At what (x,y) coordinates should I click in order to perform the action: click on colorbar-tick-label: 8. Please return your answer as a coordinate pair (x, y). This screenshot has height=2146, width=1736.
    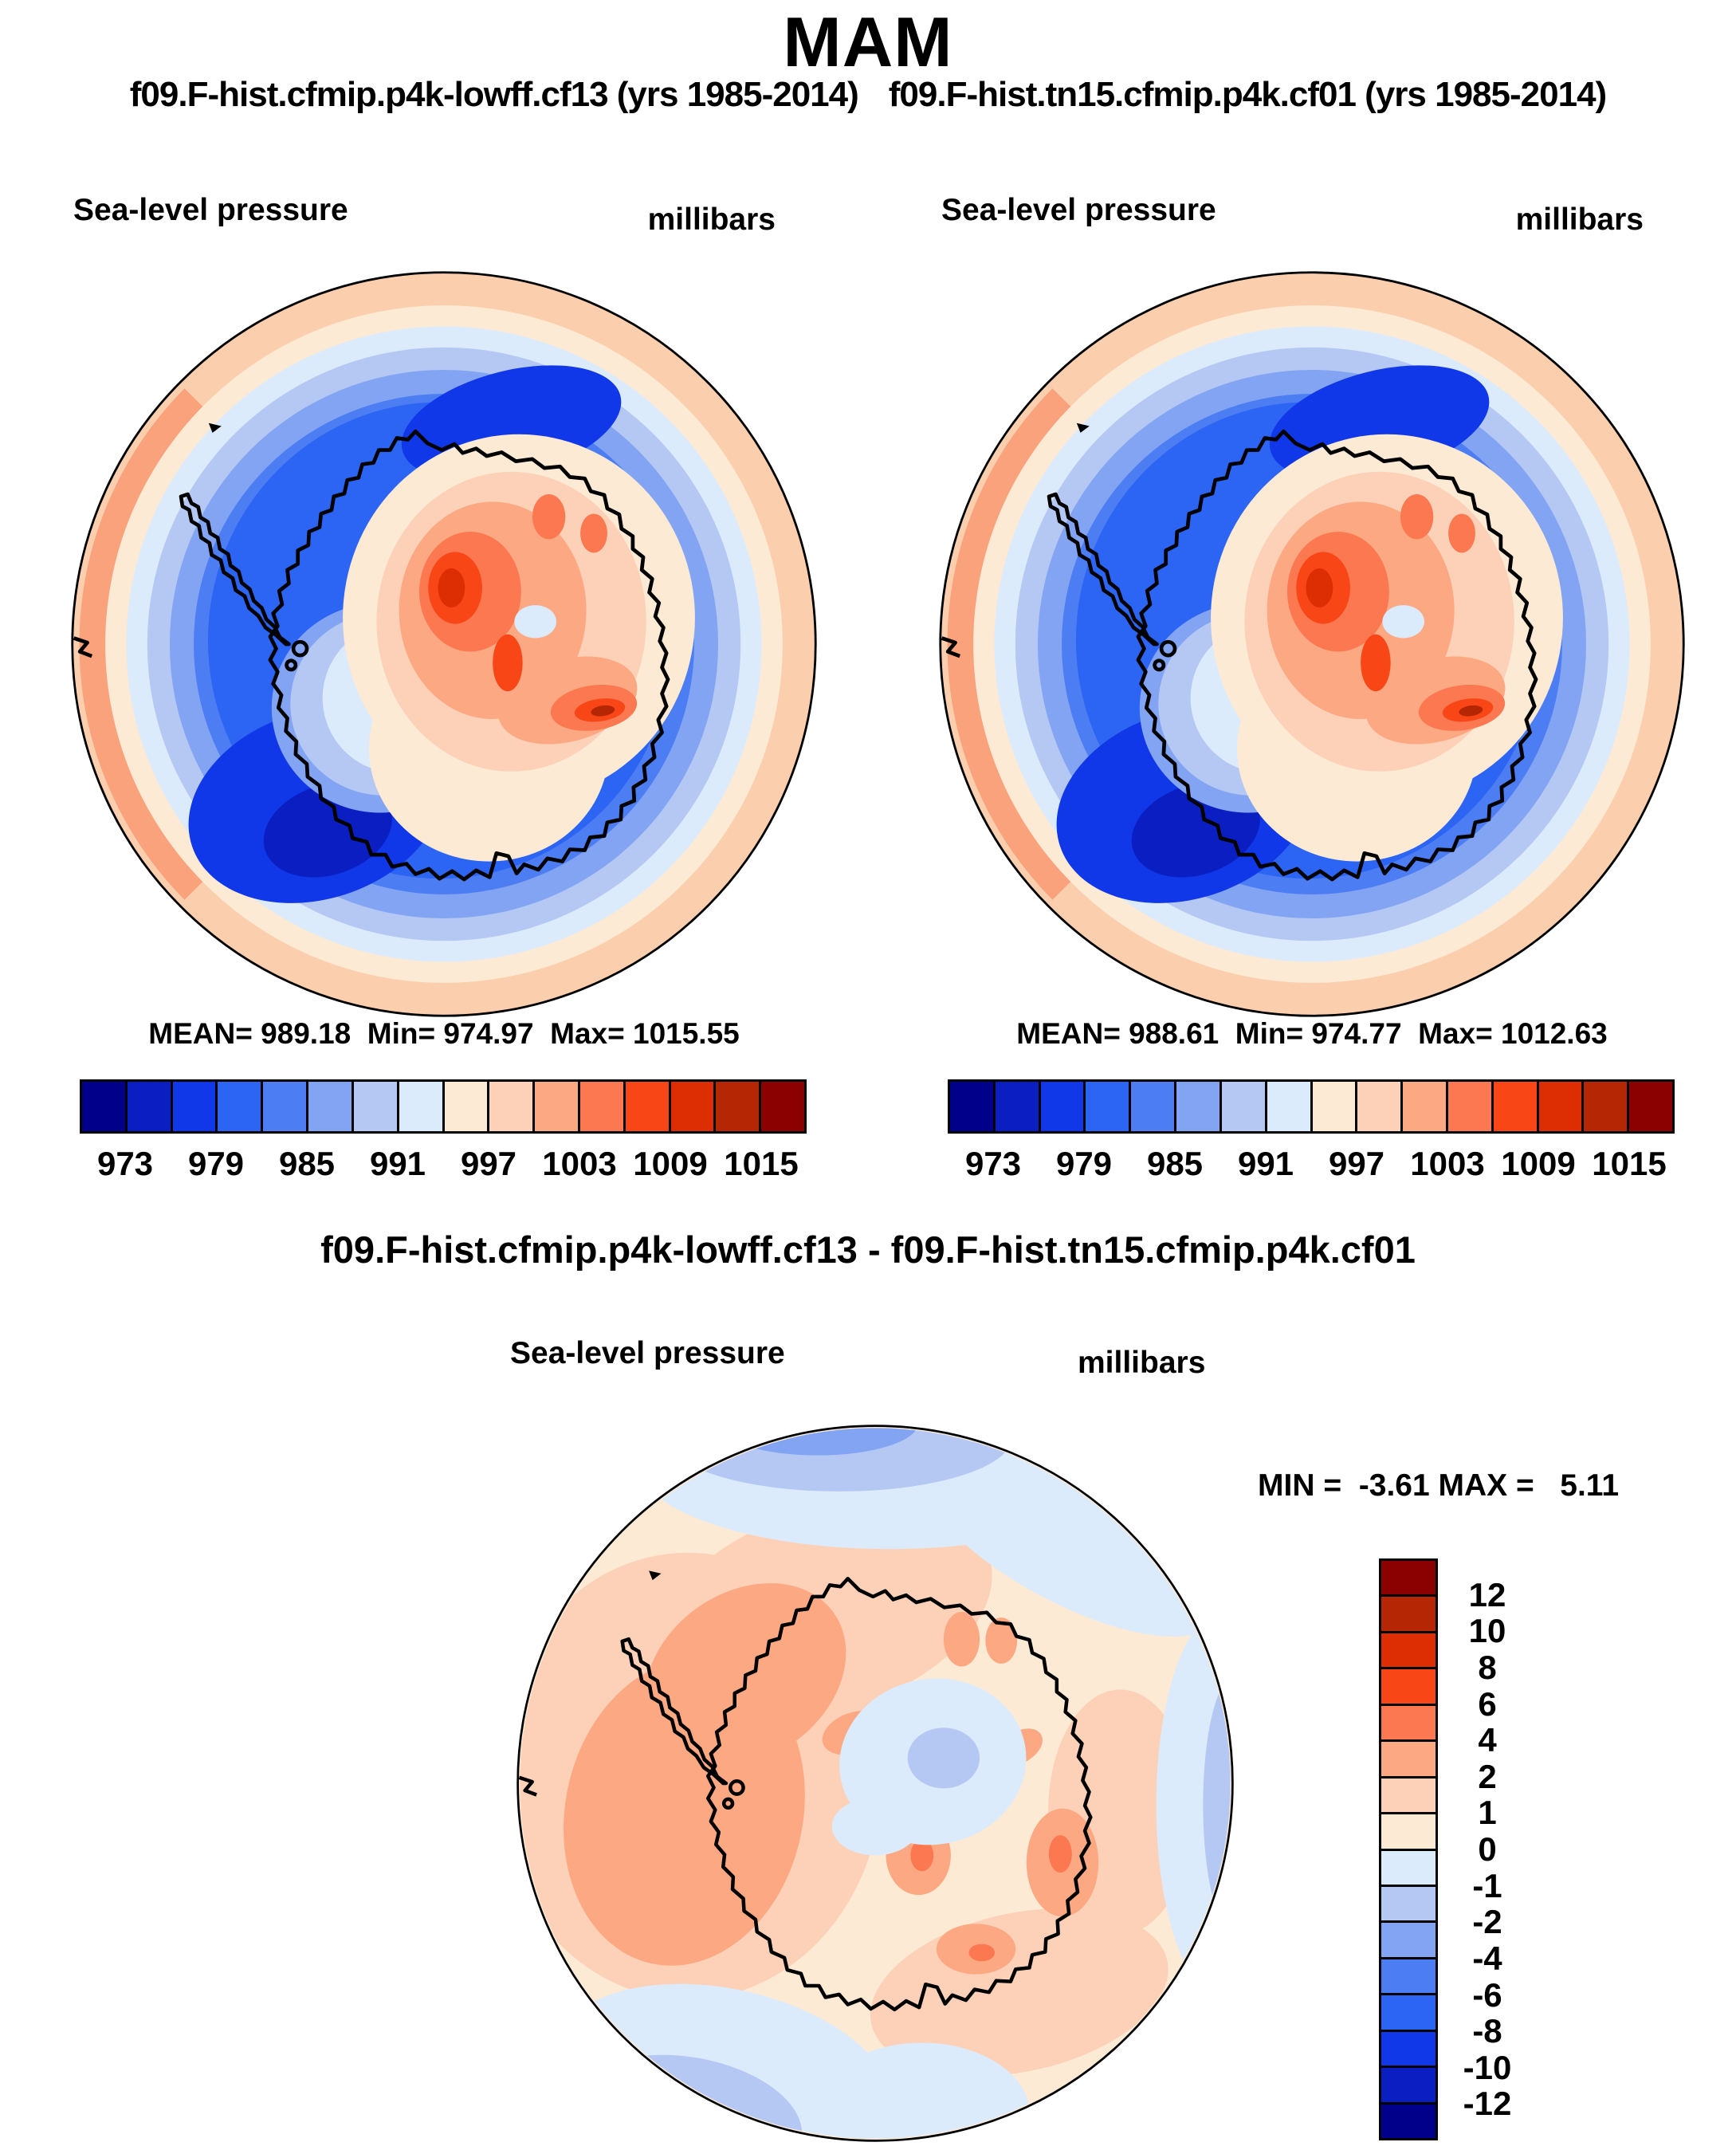
    Looking at the image, I should click on (1487, 1667).